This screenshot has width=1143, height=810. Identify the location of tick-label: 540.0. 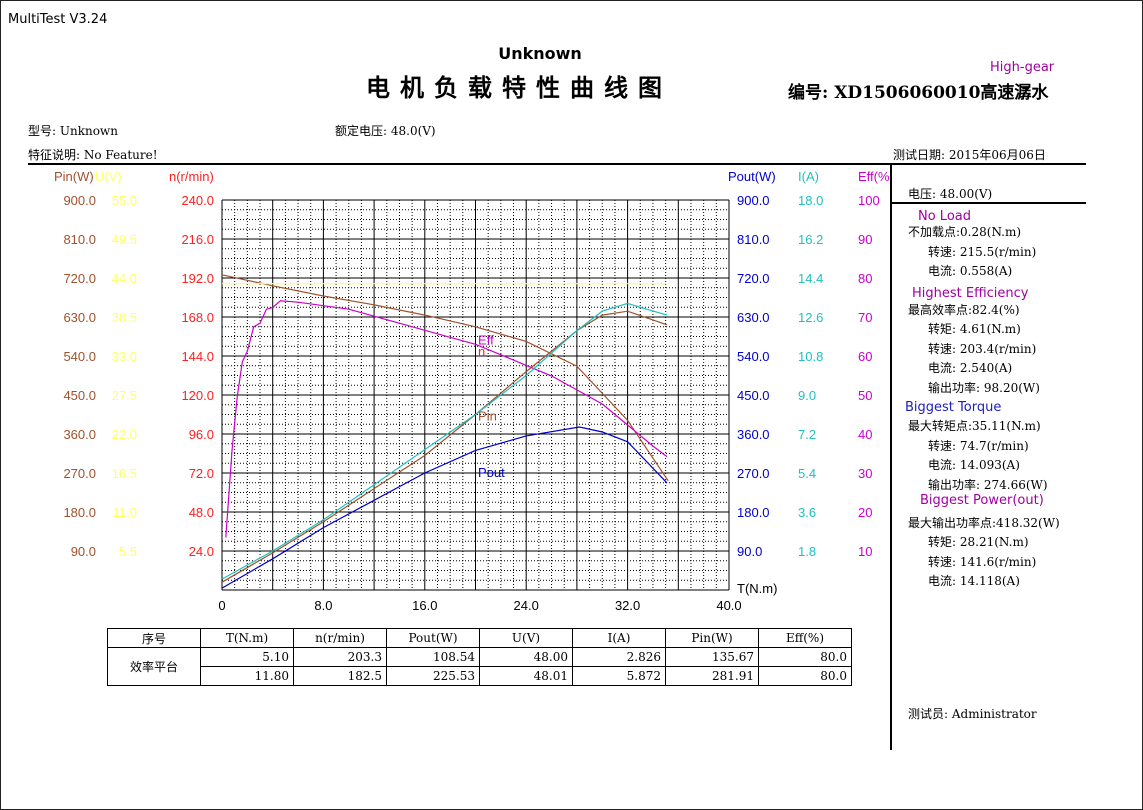
(79, 356).